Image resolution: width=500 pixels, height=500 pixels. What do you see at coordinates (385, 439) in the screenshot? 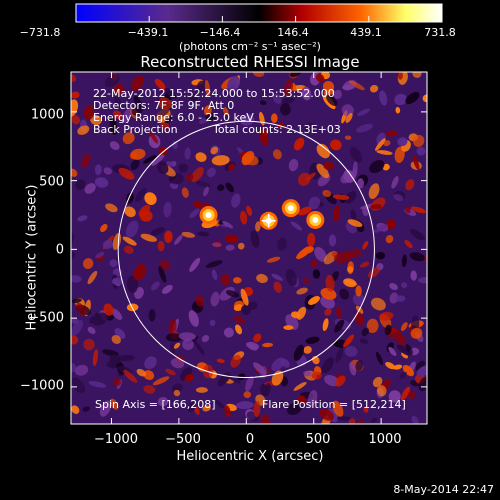
I see `x-tick-label: 1000` at bounding box center [385, 439].